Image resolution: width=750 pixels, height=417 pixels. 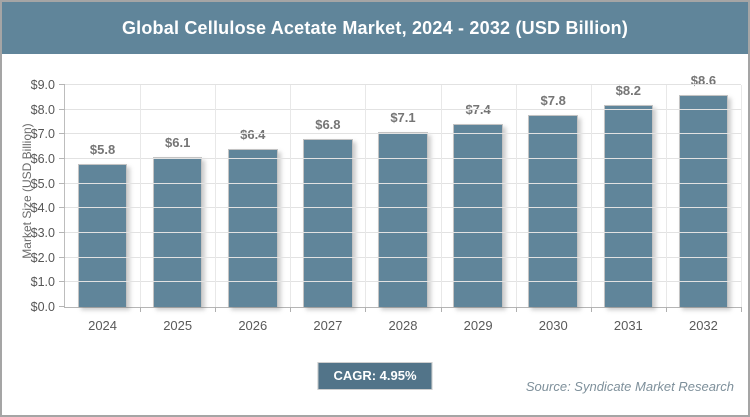 I want to click on cagr-badge: CAGR: 4.95%, so click(x=375, y=376).